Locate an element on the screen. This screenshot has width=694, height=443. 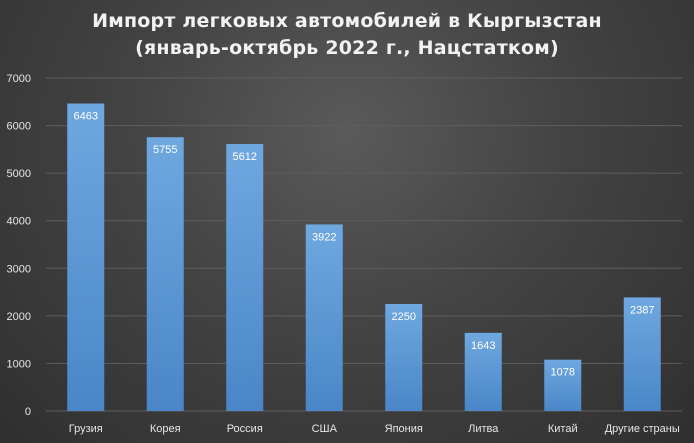
bar-value-label: 1078 is located at coordinates (563, 373).